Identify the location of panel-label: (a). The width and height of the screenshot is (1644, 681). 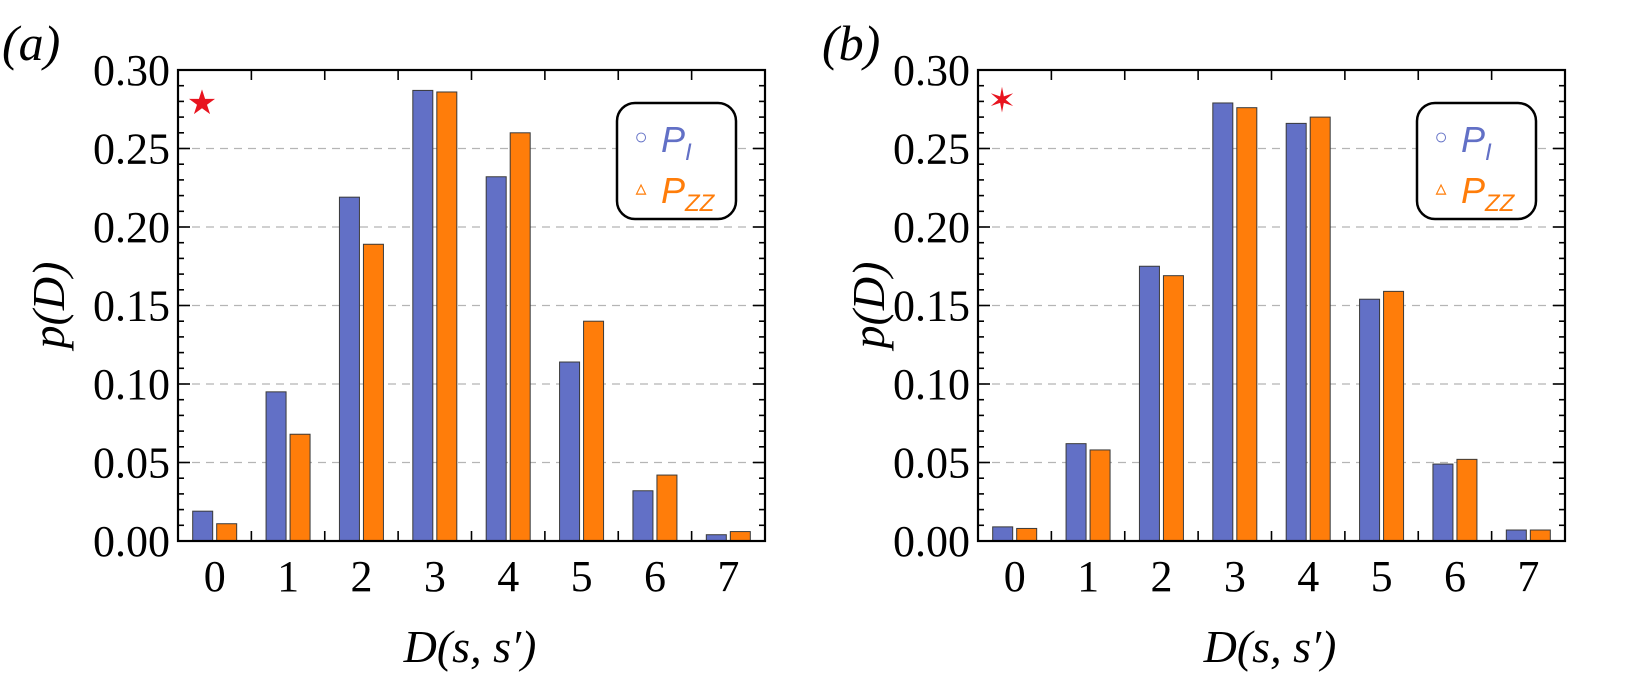
(31, 43).